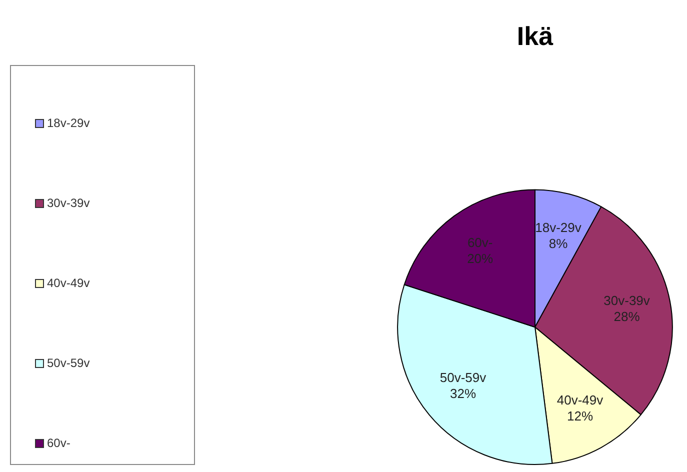 Image resolution: width=687 pixels, height=472 pixels. What do you see at coordinates (535, 35) in the screenshot?
I see `chart-title: Ikä` at bounding box center [535, 35].